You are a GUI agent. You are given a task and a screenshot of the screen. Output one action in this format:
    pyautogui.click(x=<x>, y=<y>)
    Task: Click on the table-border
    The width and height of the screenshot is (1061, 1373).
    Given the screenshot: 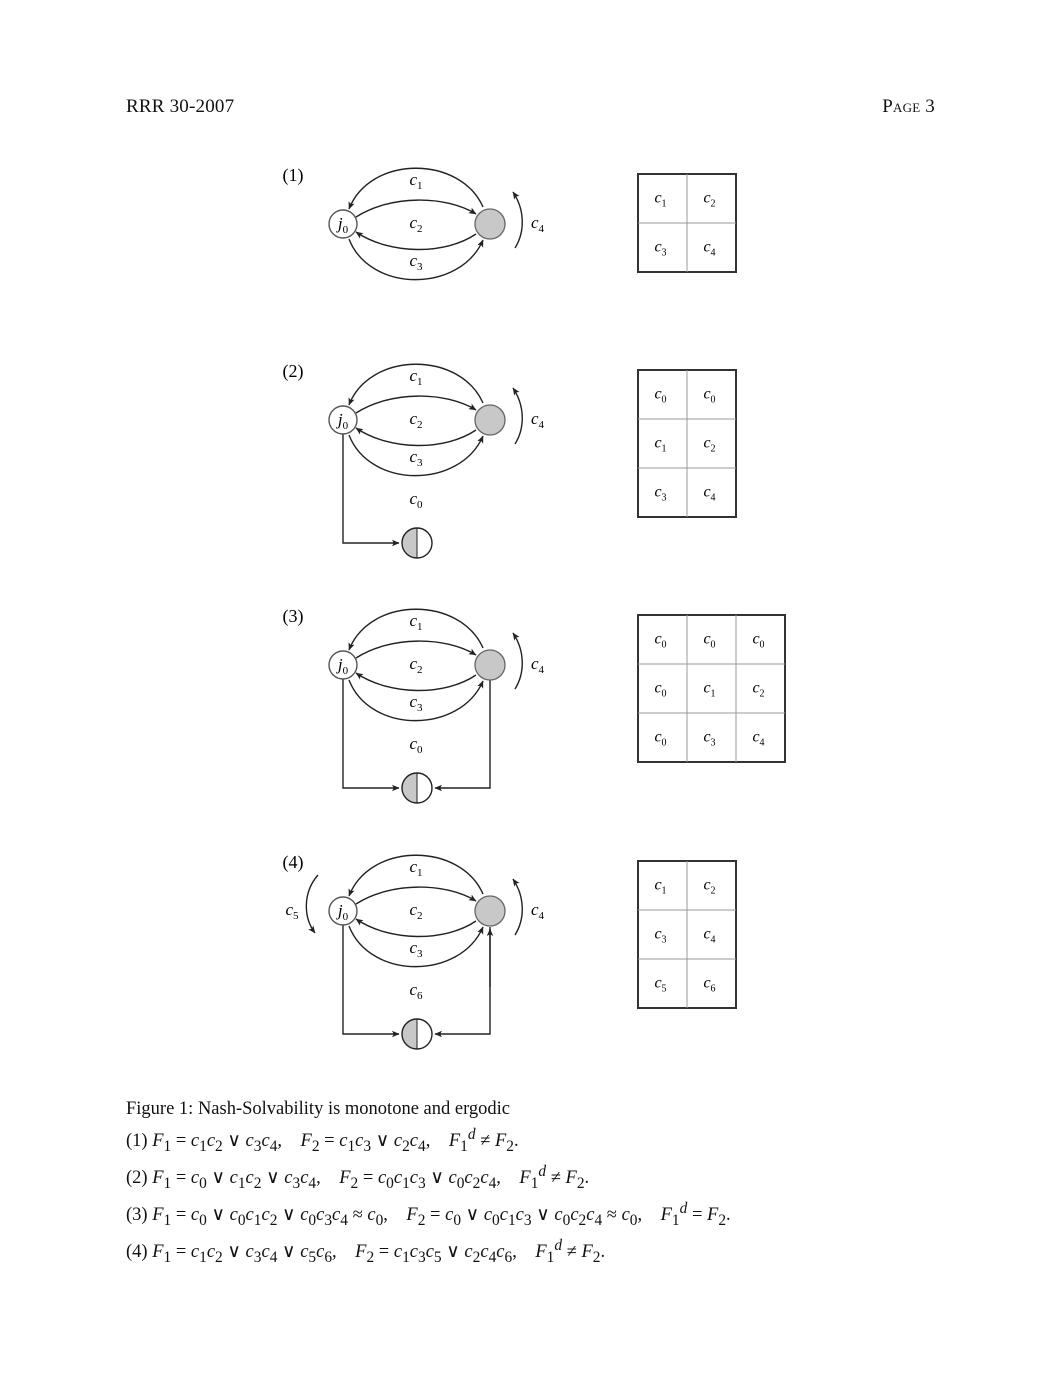 What is the action you would take?
    pyautogui.click(x=711, y=688)
    